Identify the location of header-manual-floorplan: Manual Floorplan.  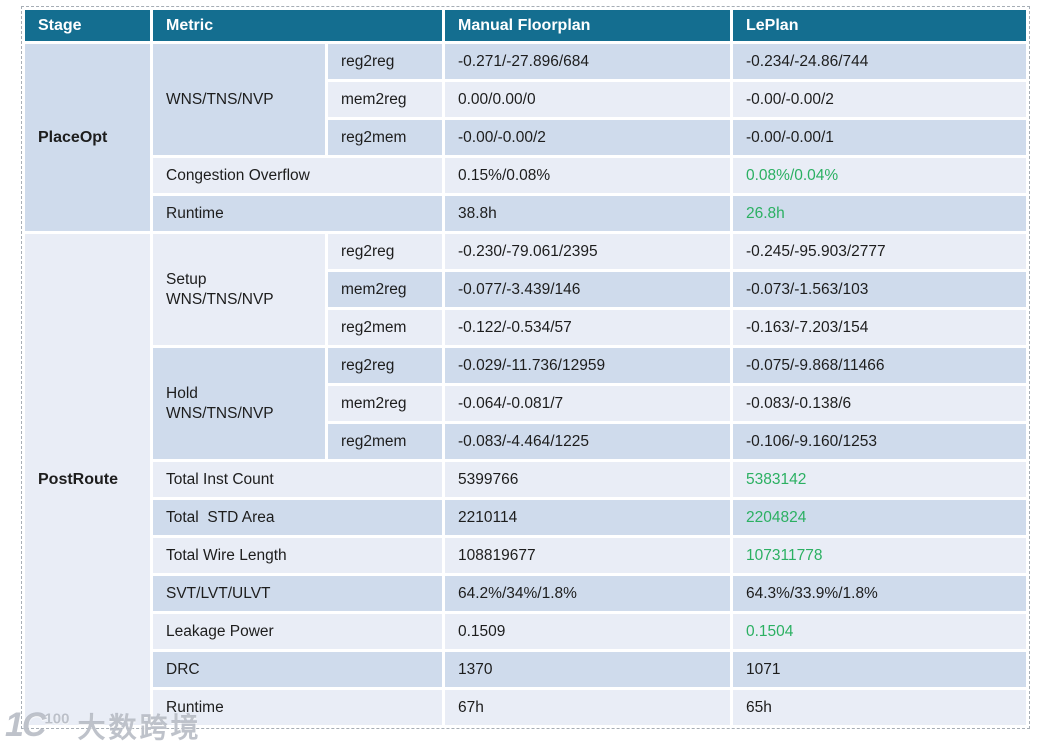
(587, 25).